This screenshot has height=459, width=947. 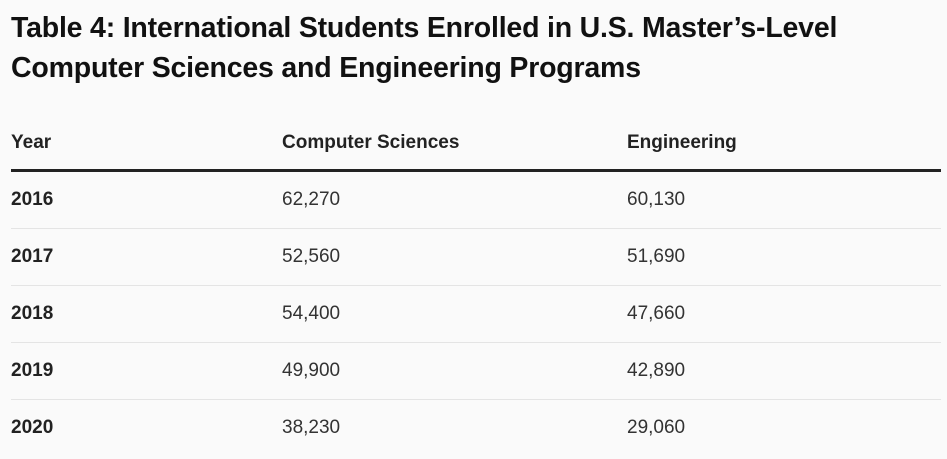 I want to click on computer-sciences-cell: 52,560, so click(x=454, y=257).